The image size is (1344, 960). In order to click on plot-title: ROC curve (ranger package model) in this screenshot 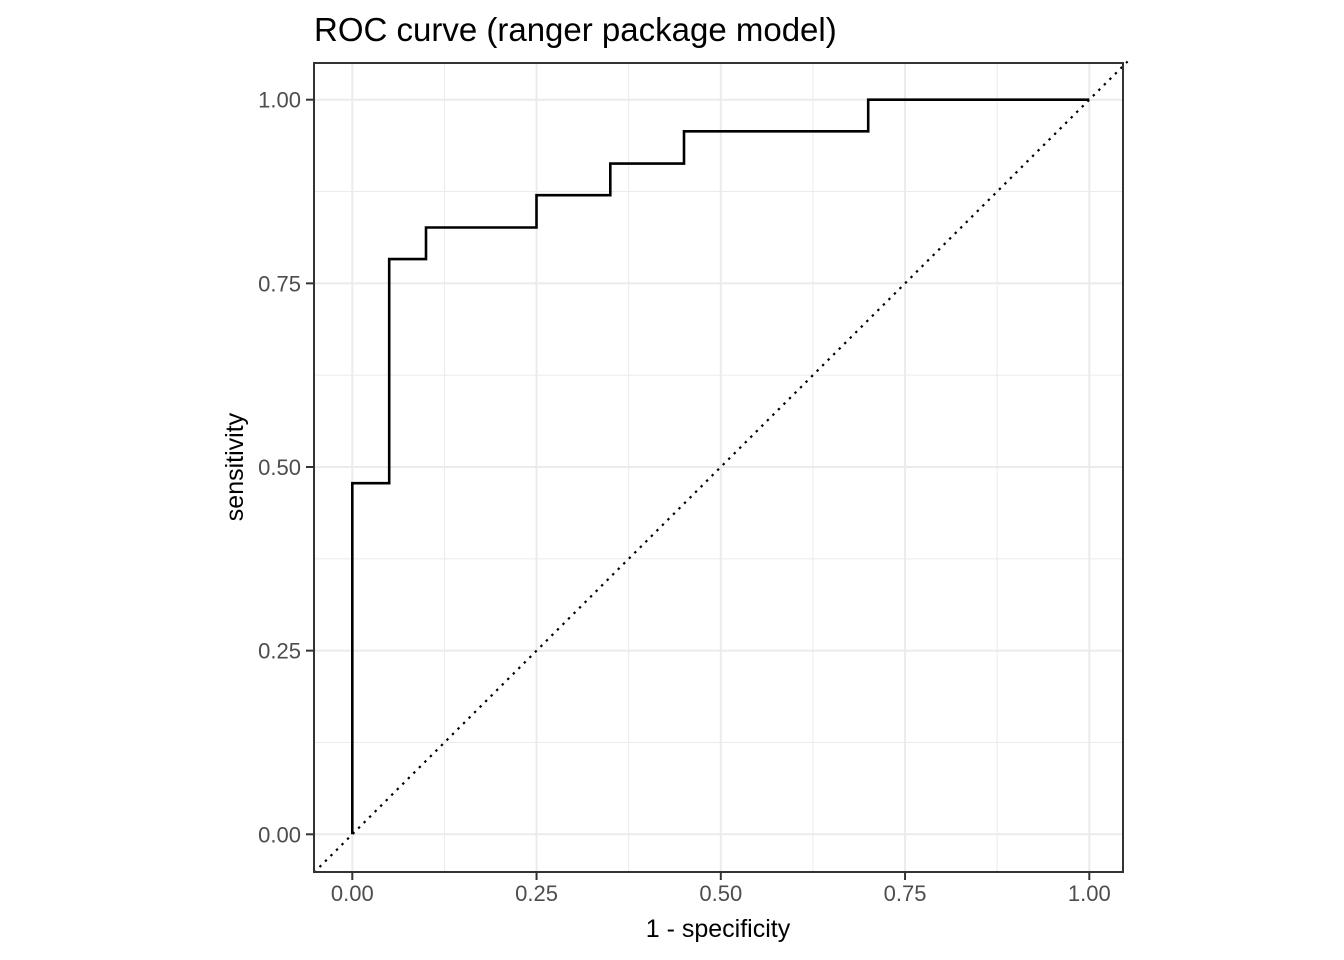, I will do `click(575, 29)`.